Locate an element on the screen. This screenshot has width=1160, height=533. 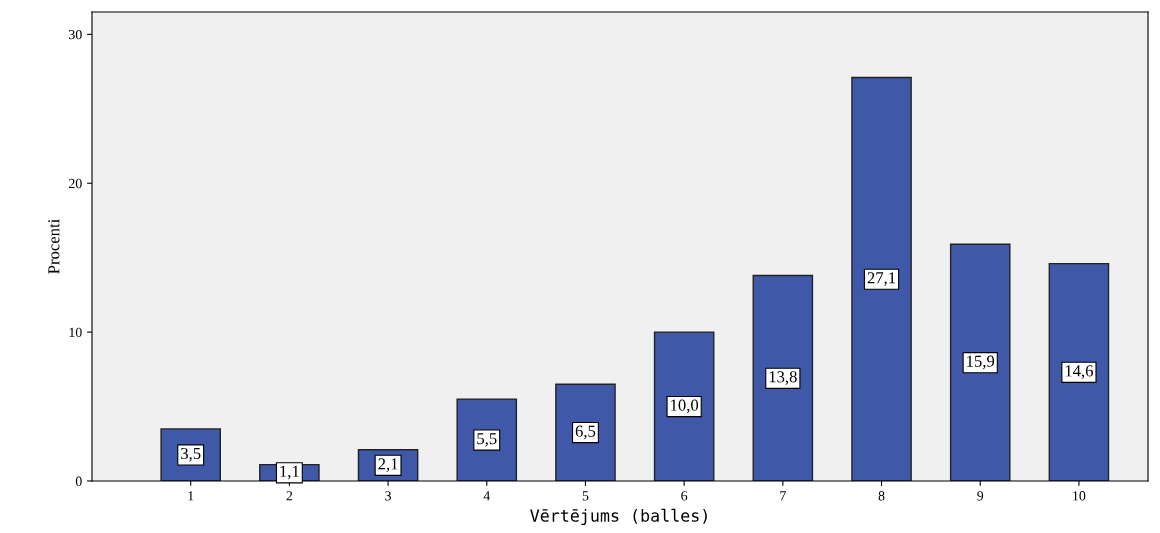
data-label: 6,5 is located at coordinates (585, 432).